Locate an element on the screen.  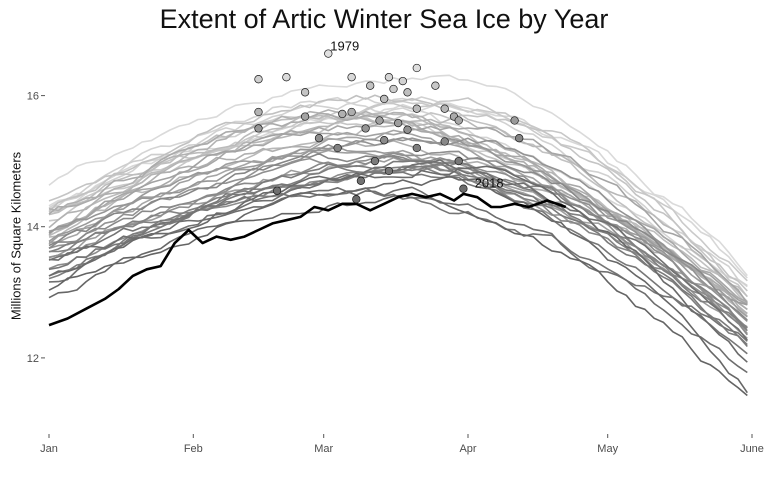
x-axis: Jan Feb Mar Apr May June is located at coordinates (402, 444).